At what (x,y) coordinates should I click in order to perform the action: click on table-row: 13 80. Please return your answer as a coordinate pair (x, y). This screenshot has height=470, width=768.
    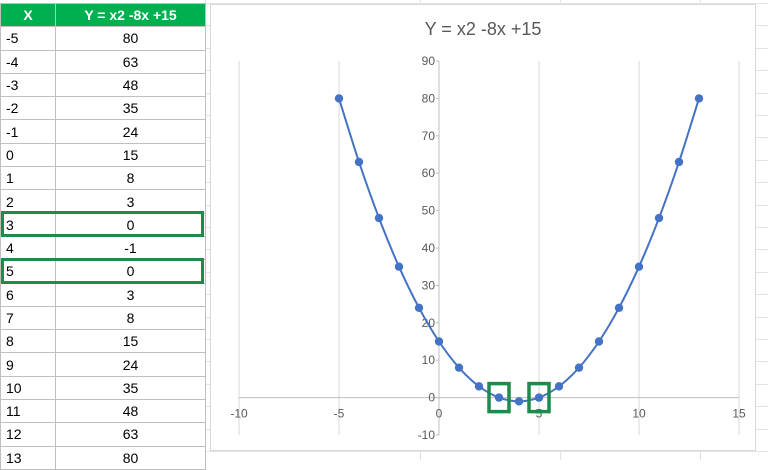
    Looking at the image, I should click on (103, 457).